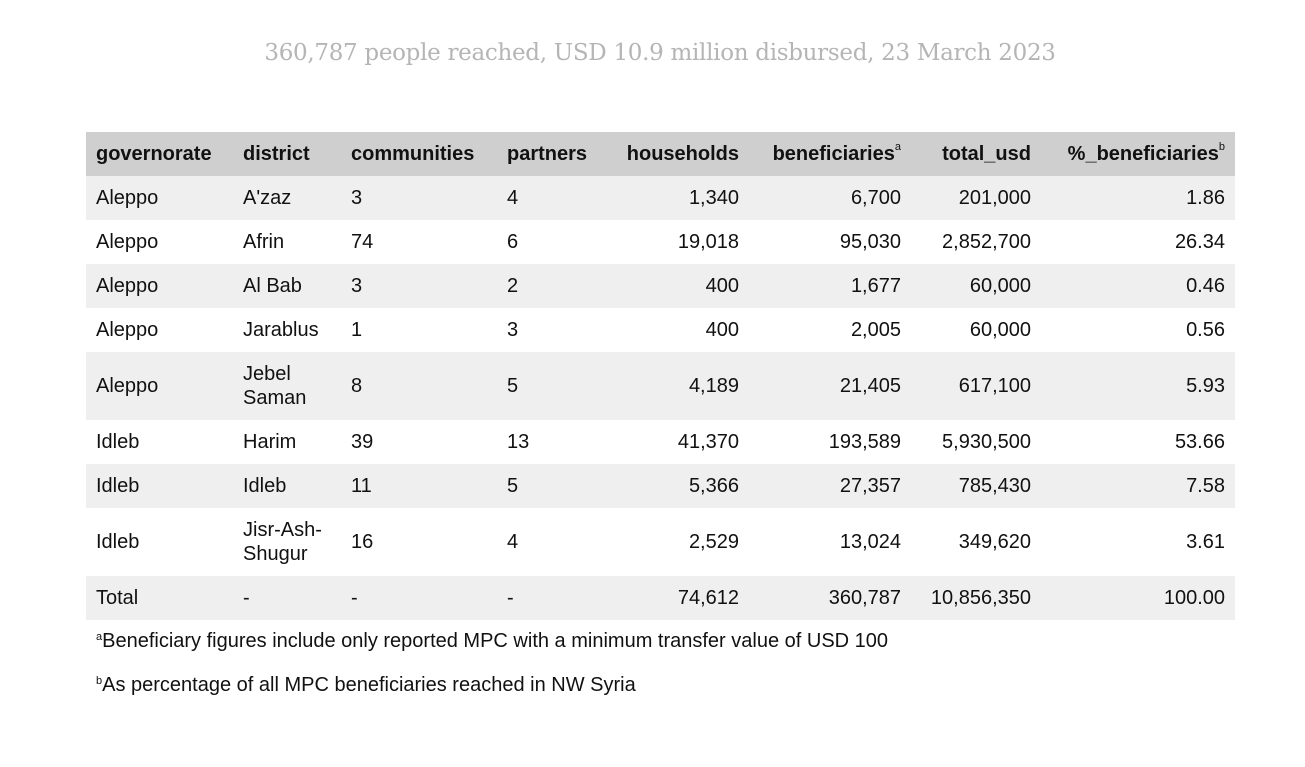 This screenshot has height=767, width=1305. Describe the element at coordinates (677, 442) in the screenshot. I see `cell-households: 41,370` at that location.